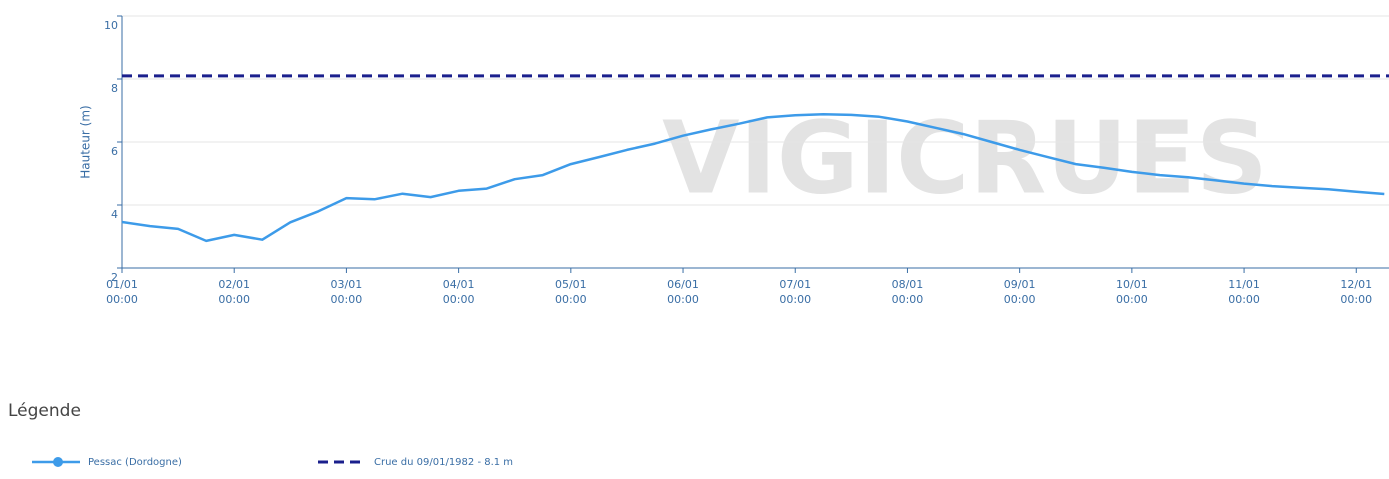  Describe the element at coordinates (571, 284) in the screenshot. I see `x-tick-date: 05/01` at that location.